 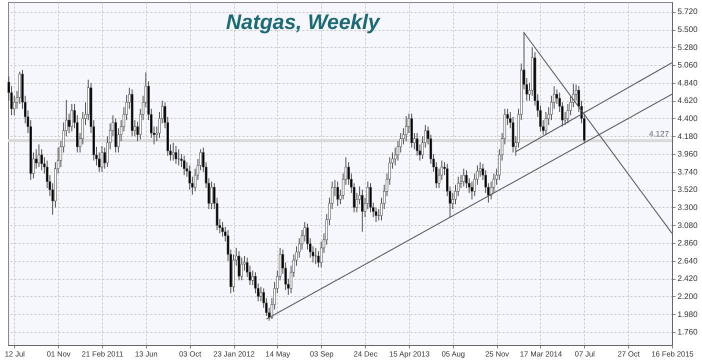 I want to click on y-tick-label: 4.400, so click(x=688, y=118).